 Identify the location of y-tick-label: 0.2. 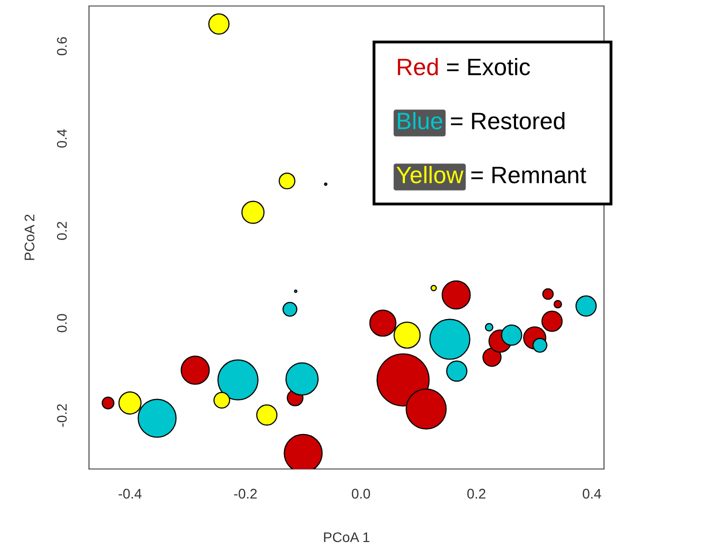
(61, 231).